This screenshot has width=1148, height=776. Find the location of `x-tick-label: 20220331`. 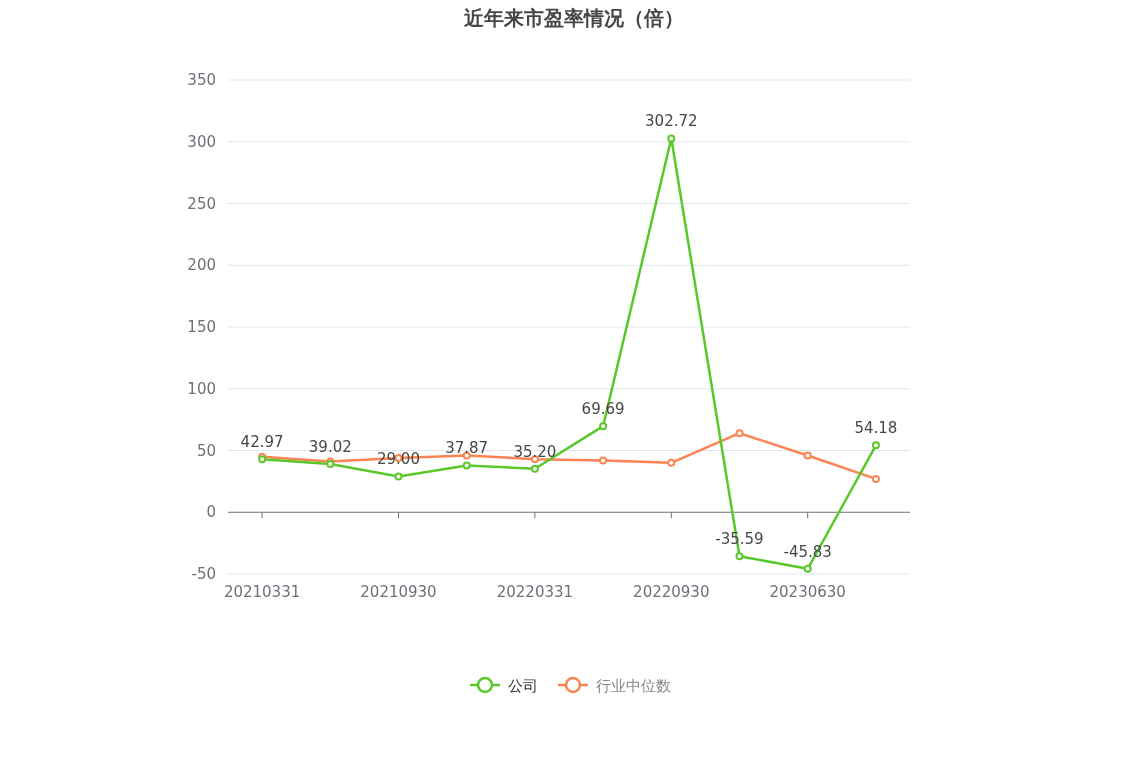

x-tick-label: 20220331 is located at coordinates (535, 592).